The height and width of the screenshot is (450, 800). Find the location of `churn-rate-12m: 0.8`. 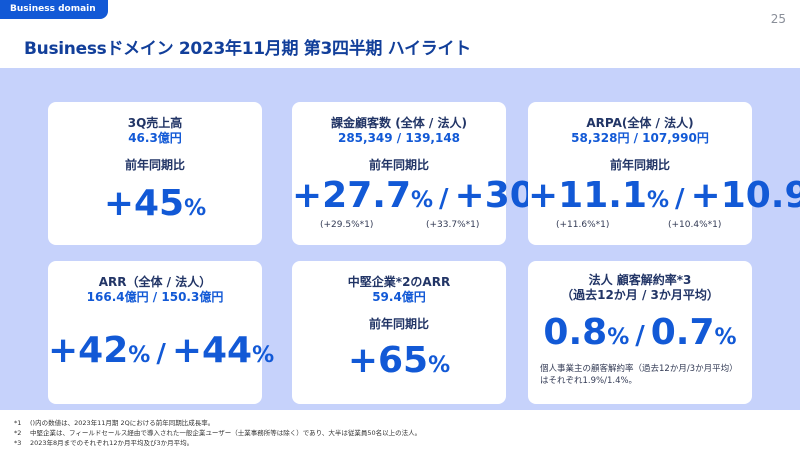

churn-rate-12m: 0.8 is located at coordinates (575, 332).